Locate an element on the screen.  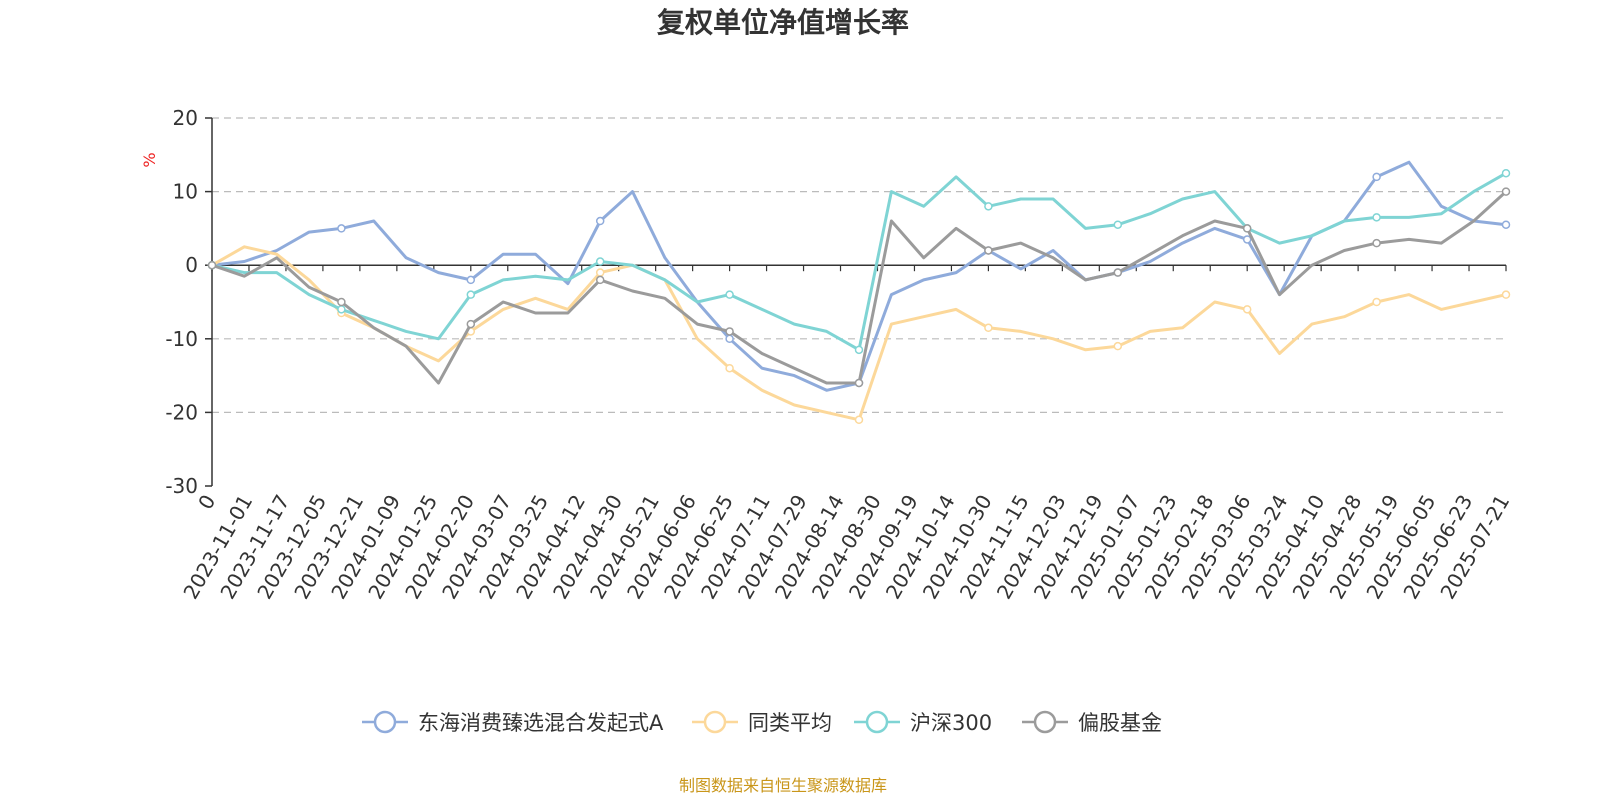
legend-item: 同类平均 is located at coordinates (762, 722).